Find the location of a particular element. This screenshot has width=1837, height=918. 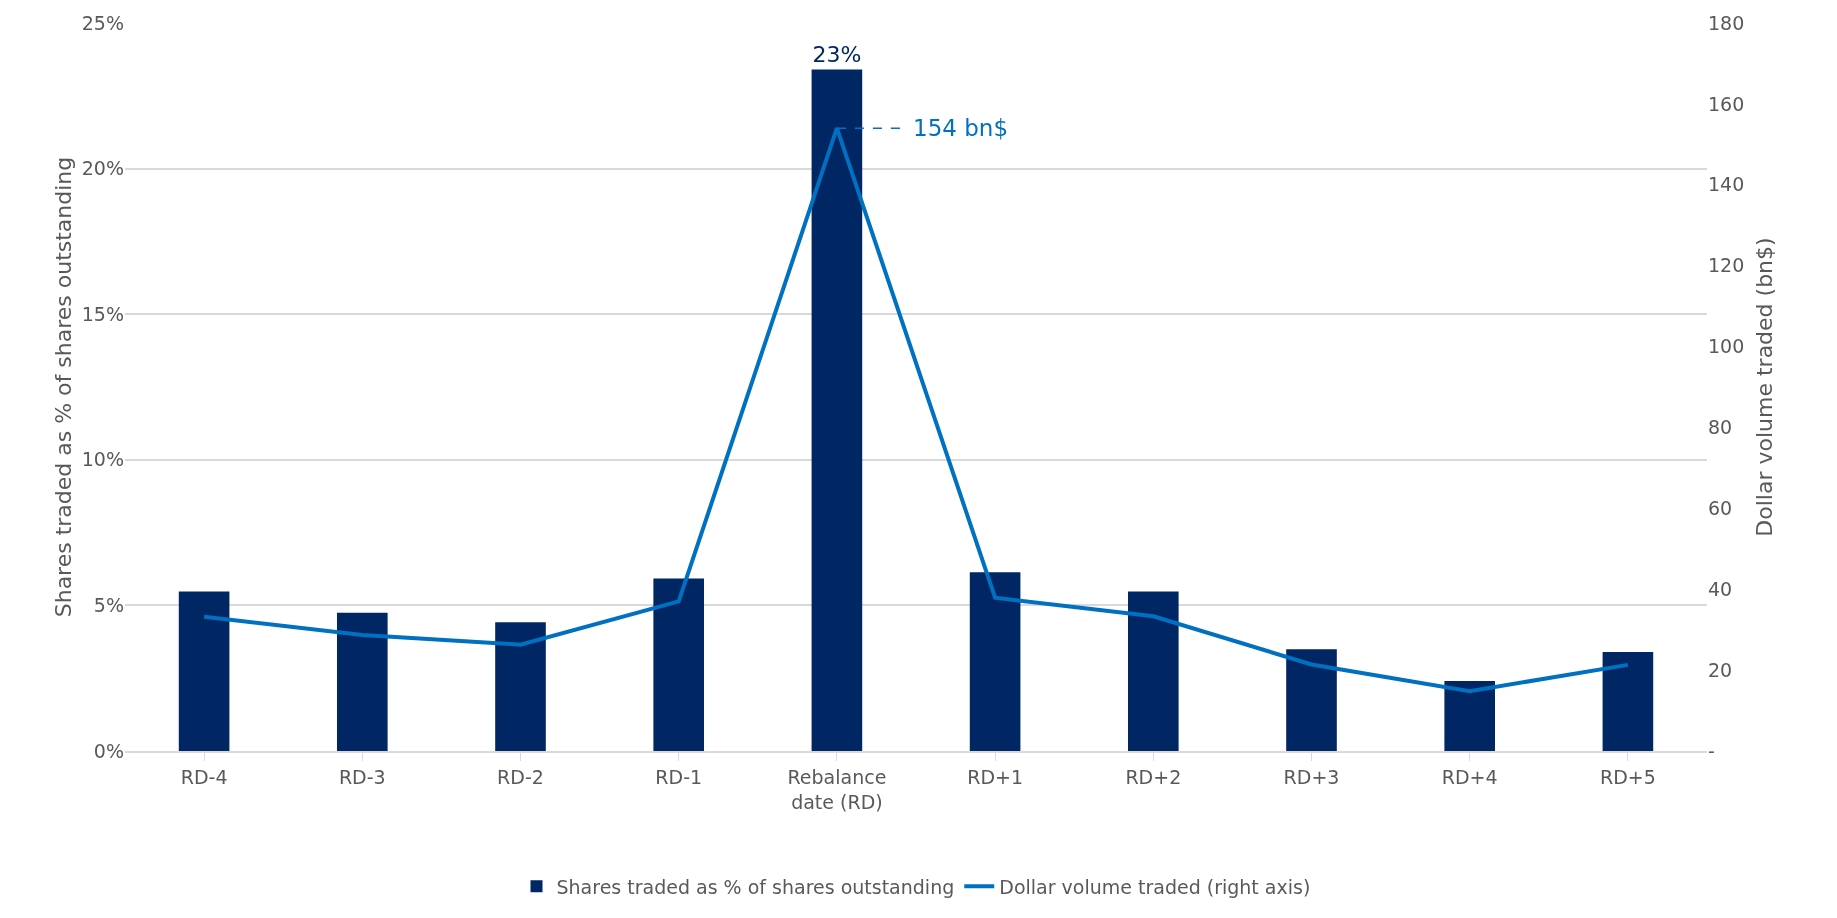

legend-label: Shares traded as % of shares outstanding is located at coordinates (755, 886).